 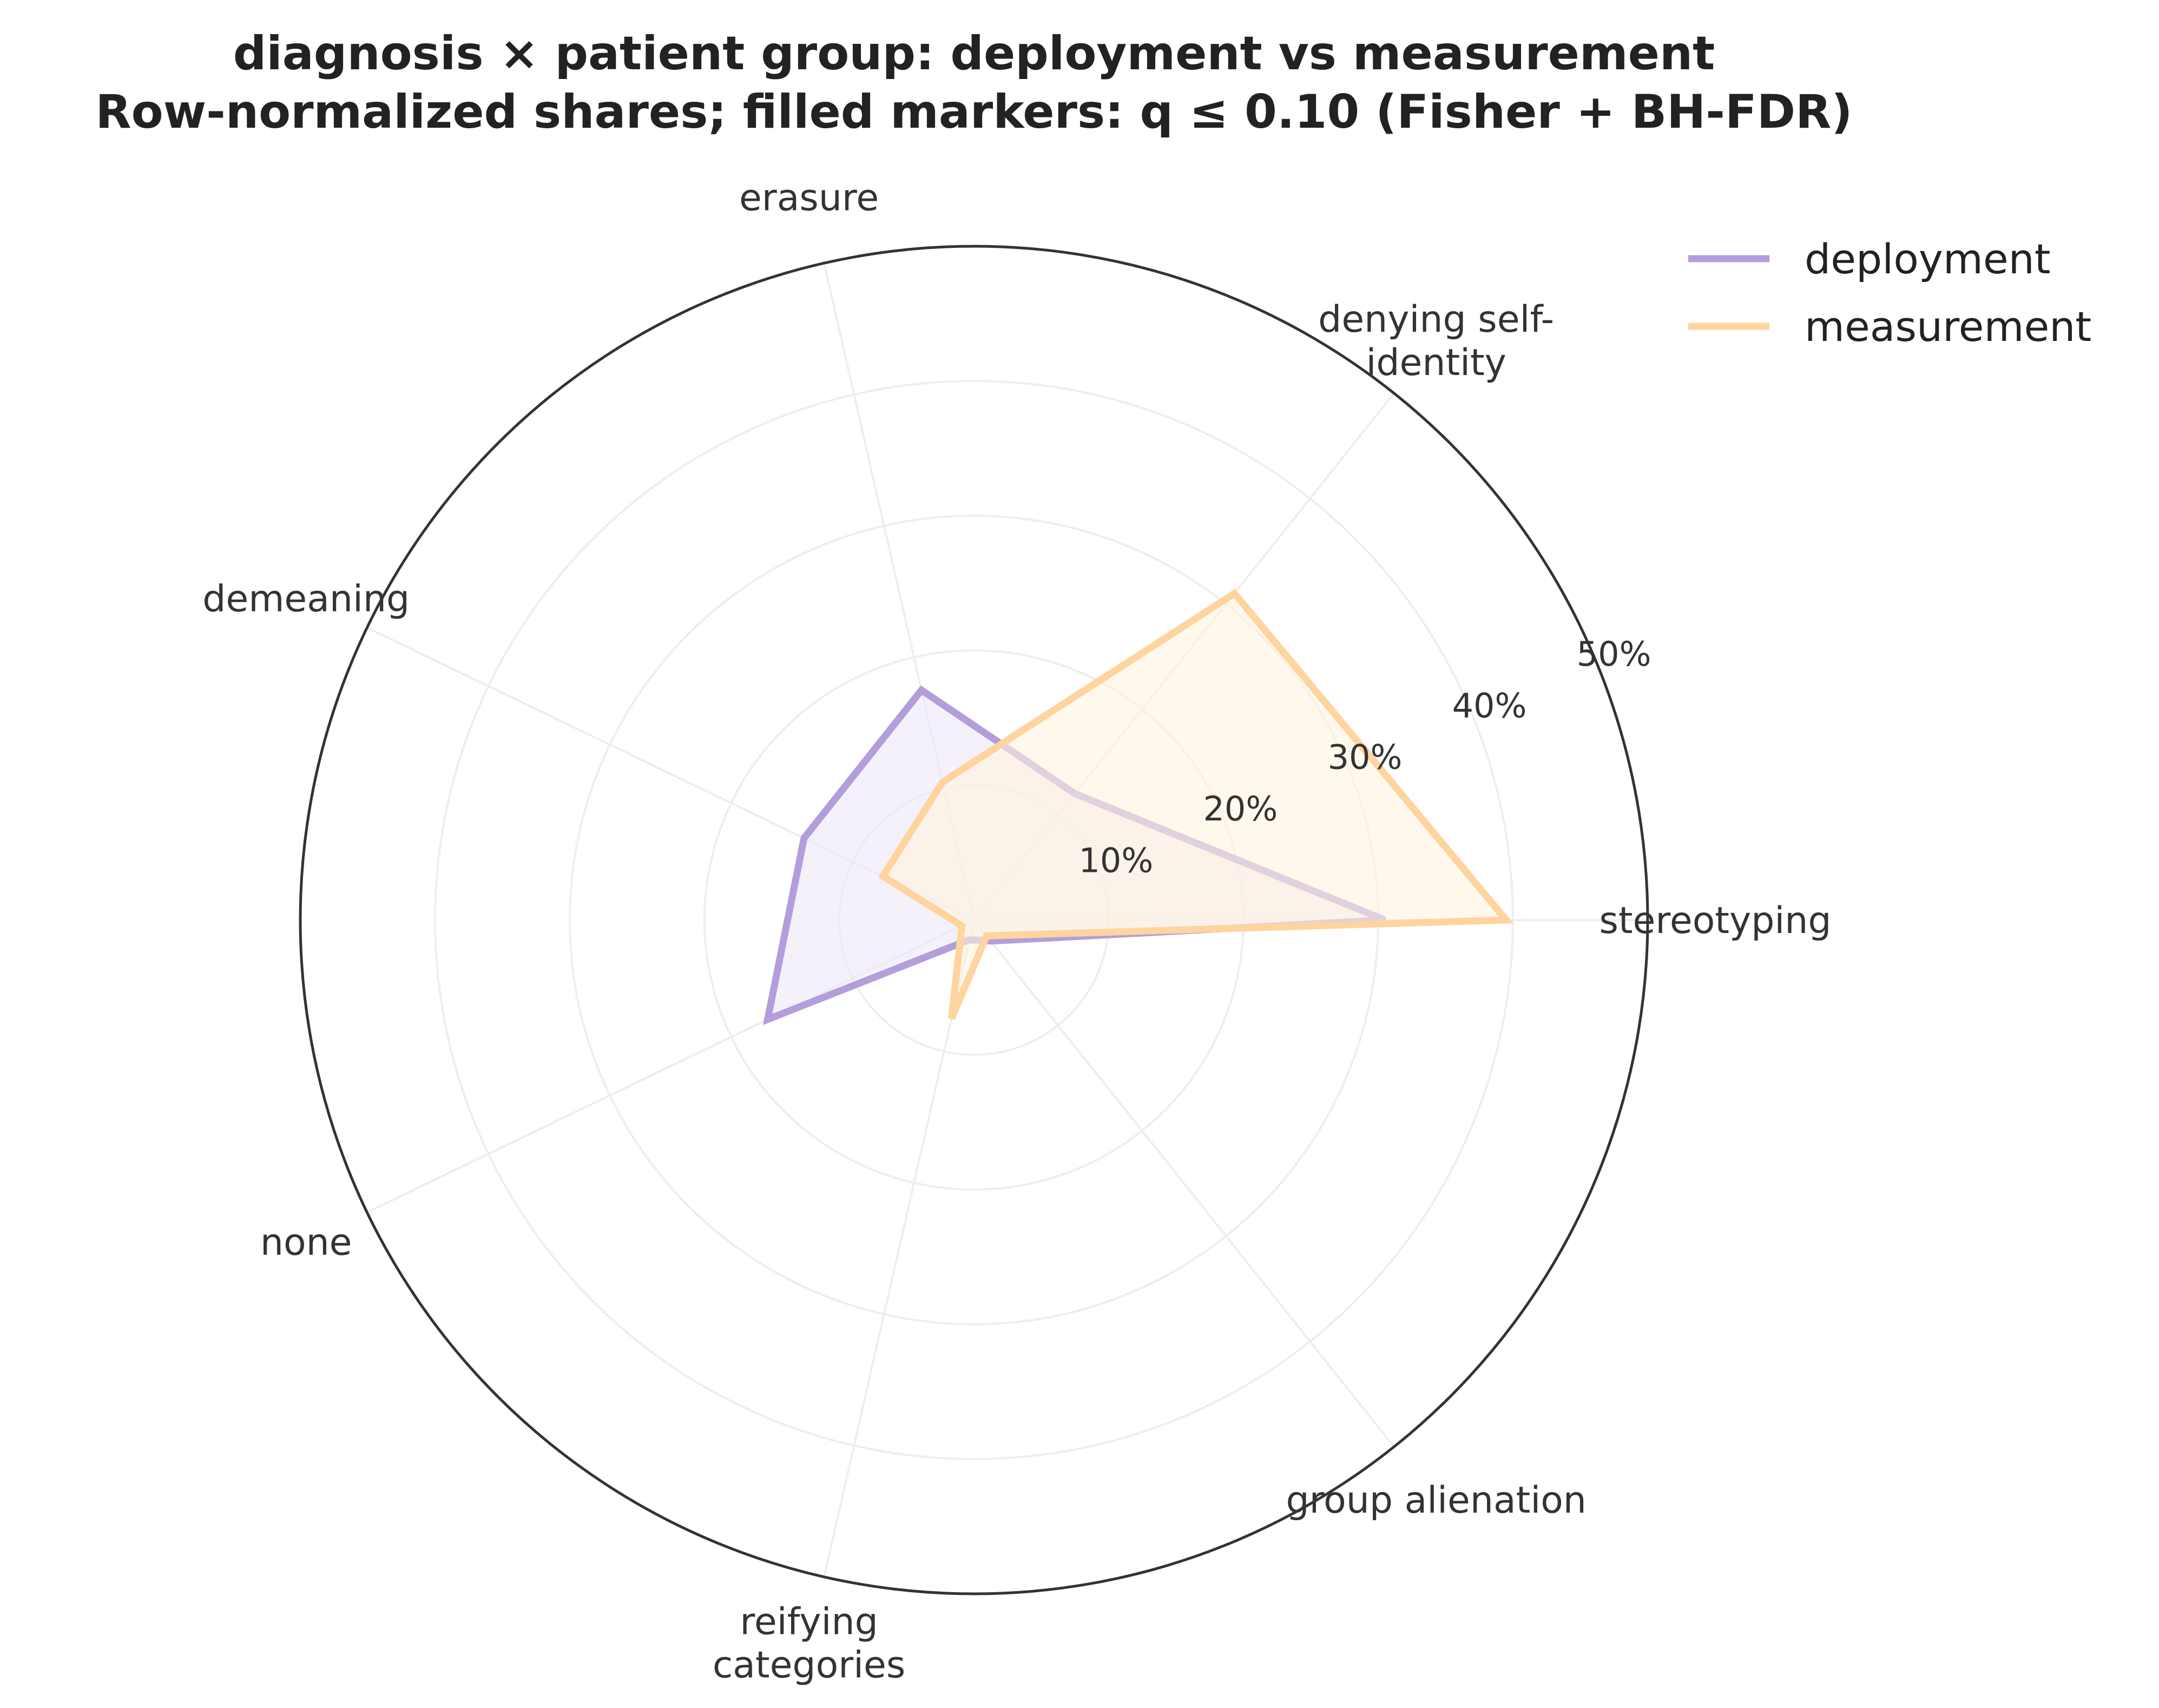 I want to click on category-label-line: reifying, so click(x=809, y=1622).